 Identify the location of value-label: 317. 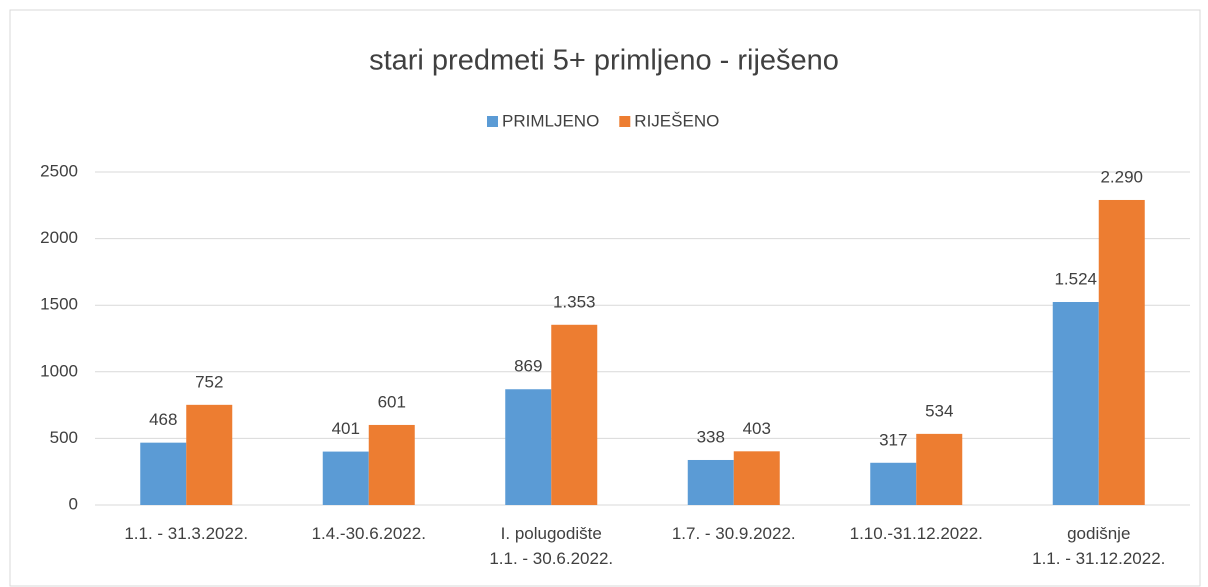
(893, 439).